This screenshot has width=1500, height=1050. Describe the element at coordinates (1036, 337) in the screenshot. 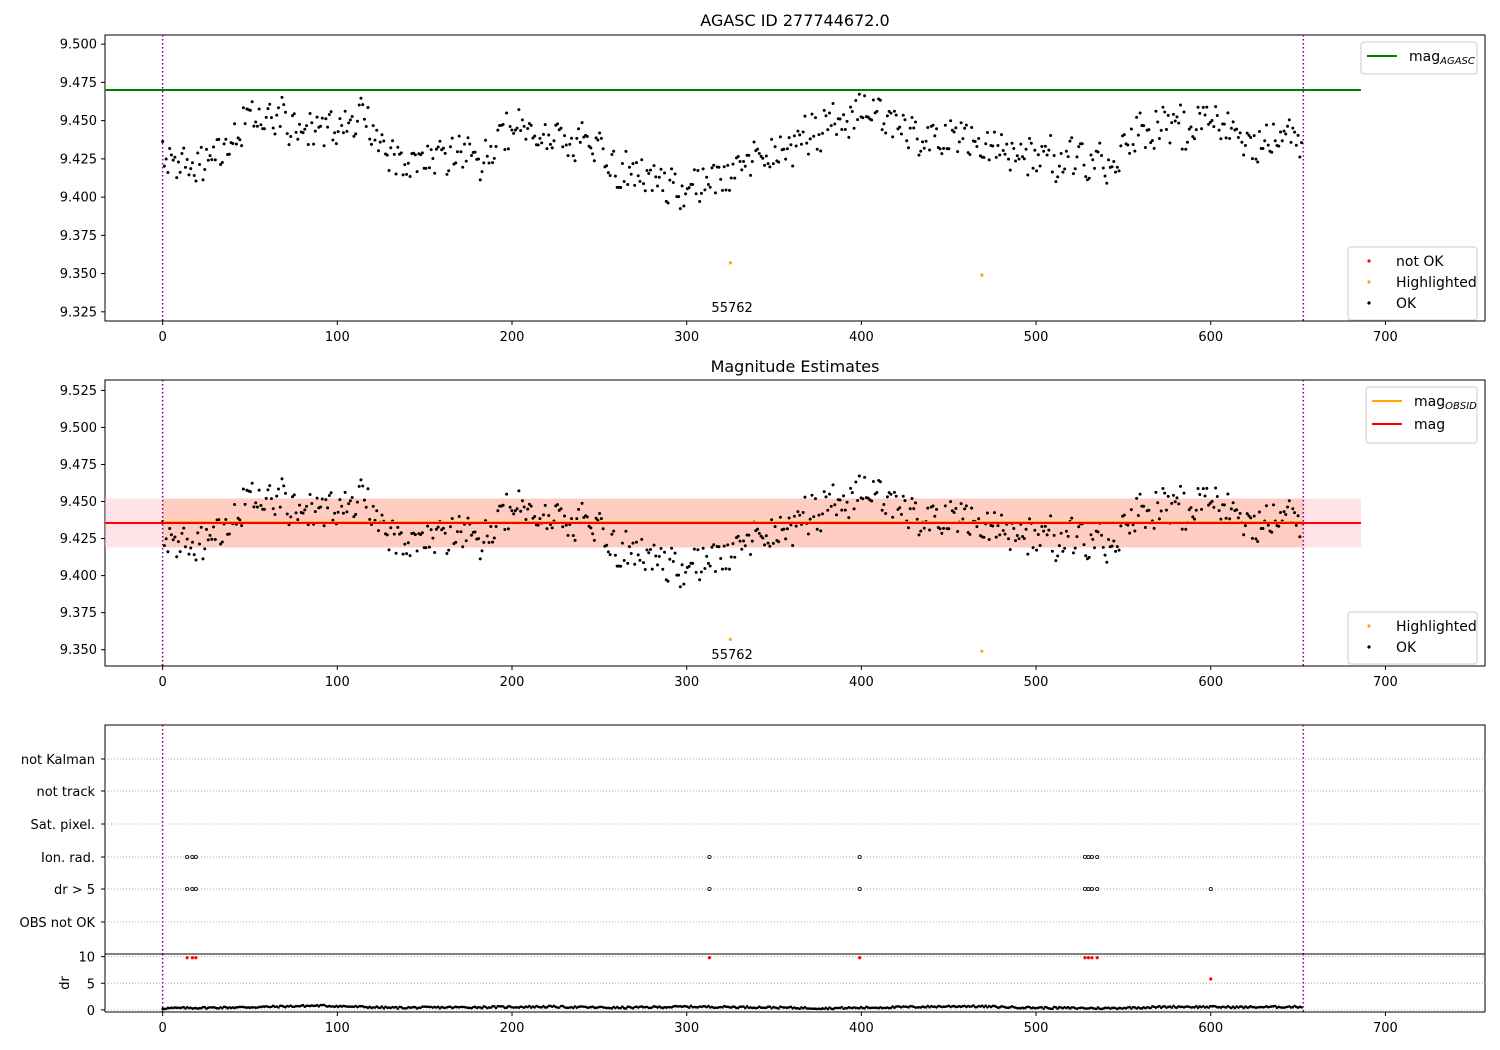

I see `x-tick-label: 500` at that location.